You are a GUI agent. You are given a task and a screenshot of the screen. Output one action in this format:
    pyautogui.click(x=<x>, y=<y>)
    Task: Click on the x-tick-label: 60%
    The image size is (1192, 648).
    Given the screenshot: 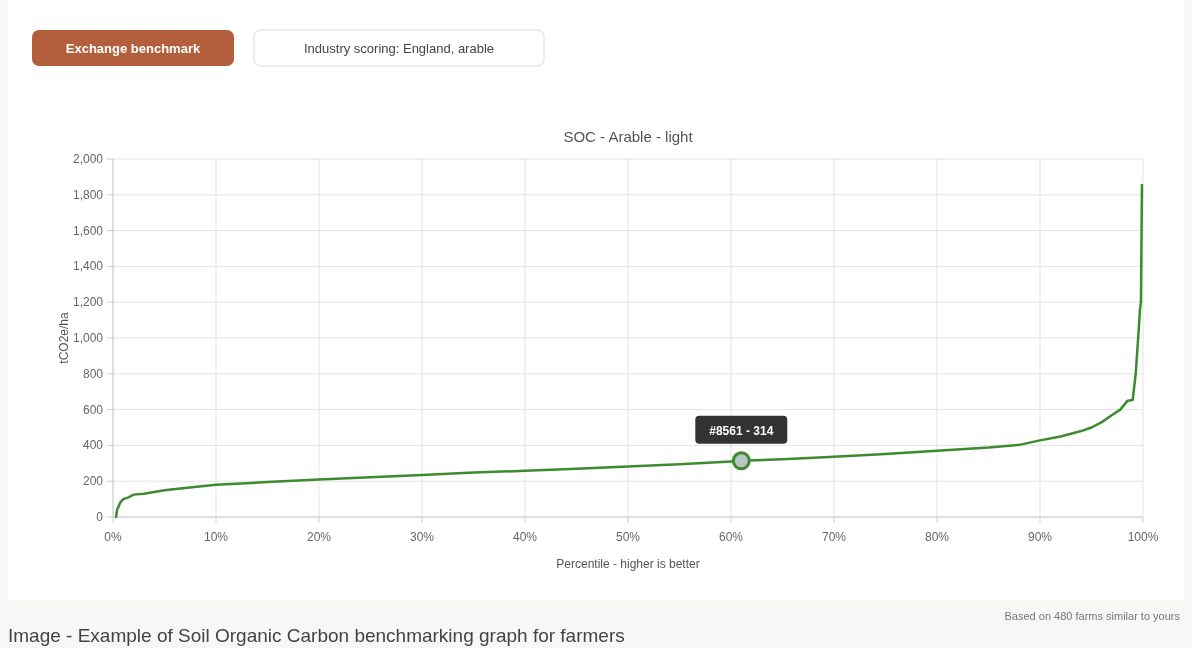 What is the action you would take?
    pyautogui.click(x=731, y=537)
    